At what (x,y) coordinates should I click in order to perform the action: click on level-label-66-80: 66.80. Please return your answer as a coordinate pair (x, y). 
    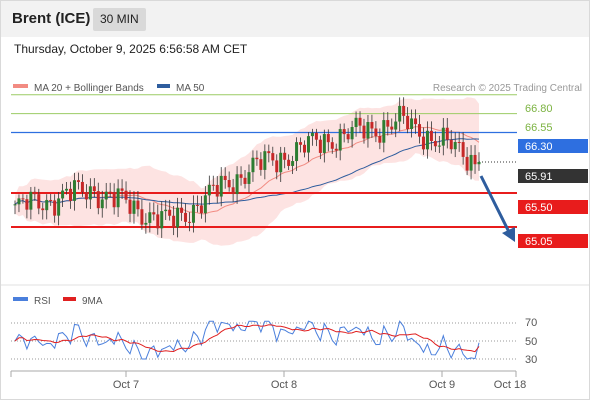
    Looking at the image, I should click on (539, 109).